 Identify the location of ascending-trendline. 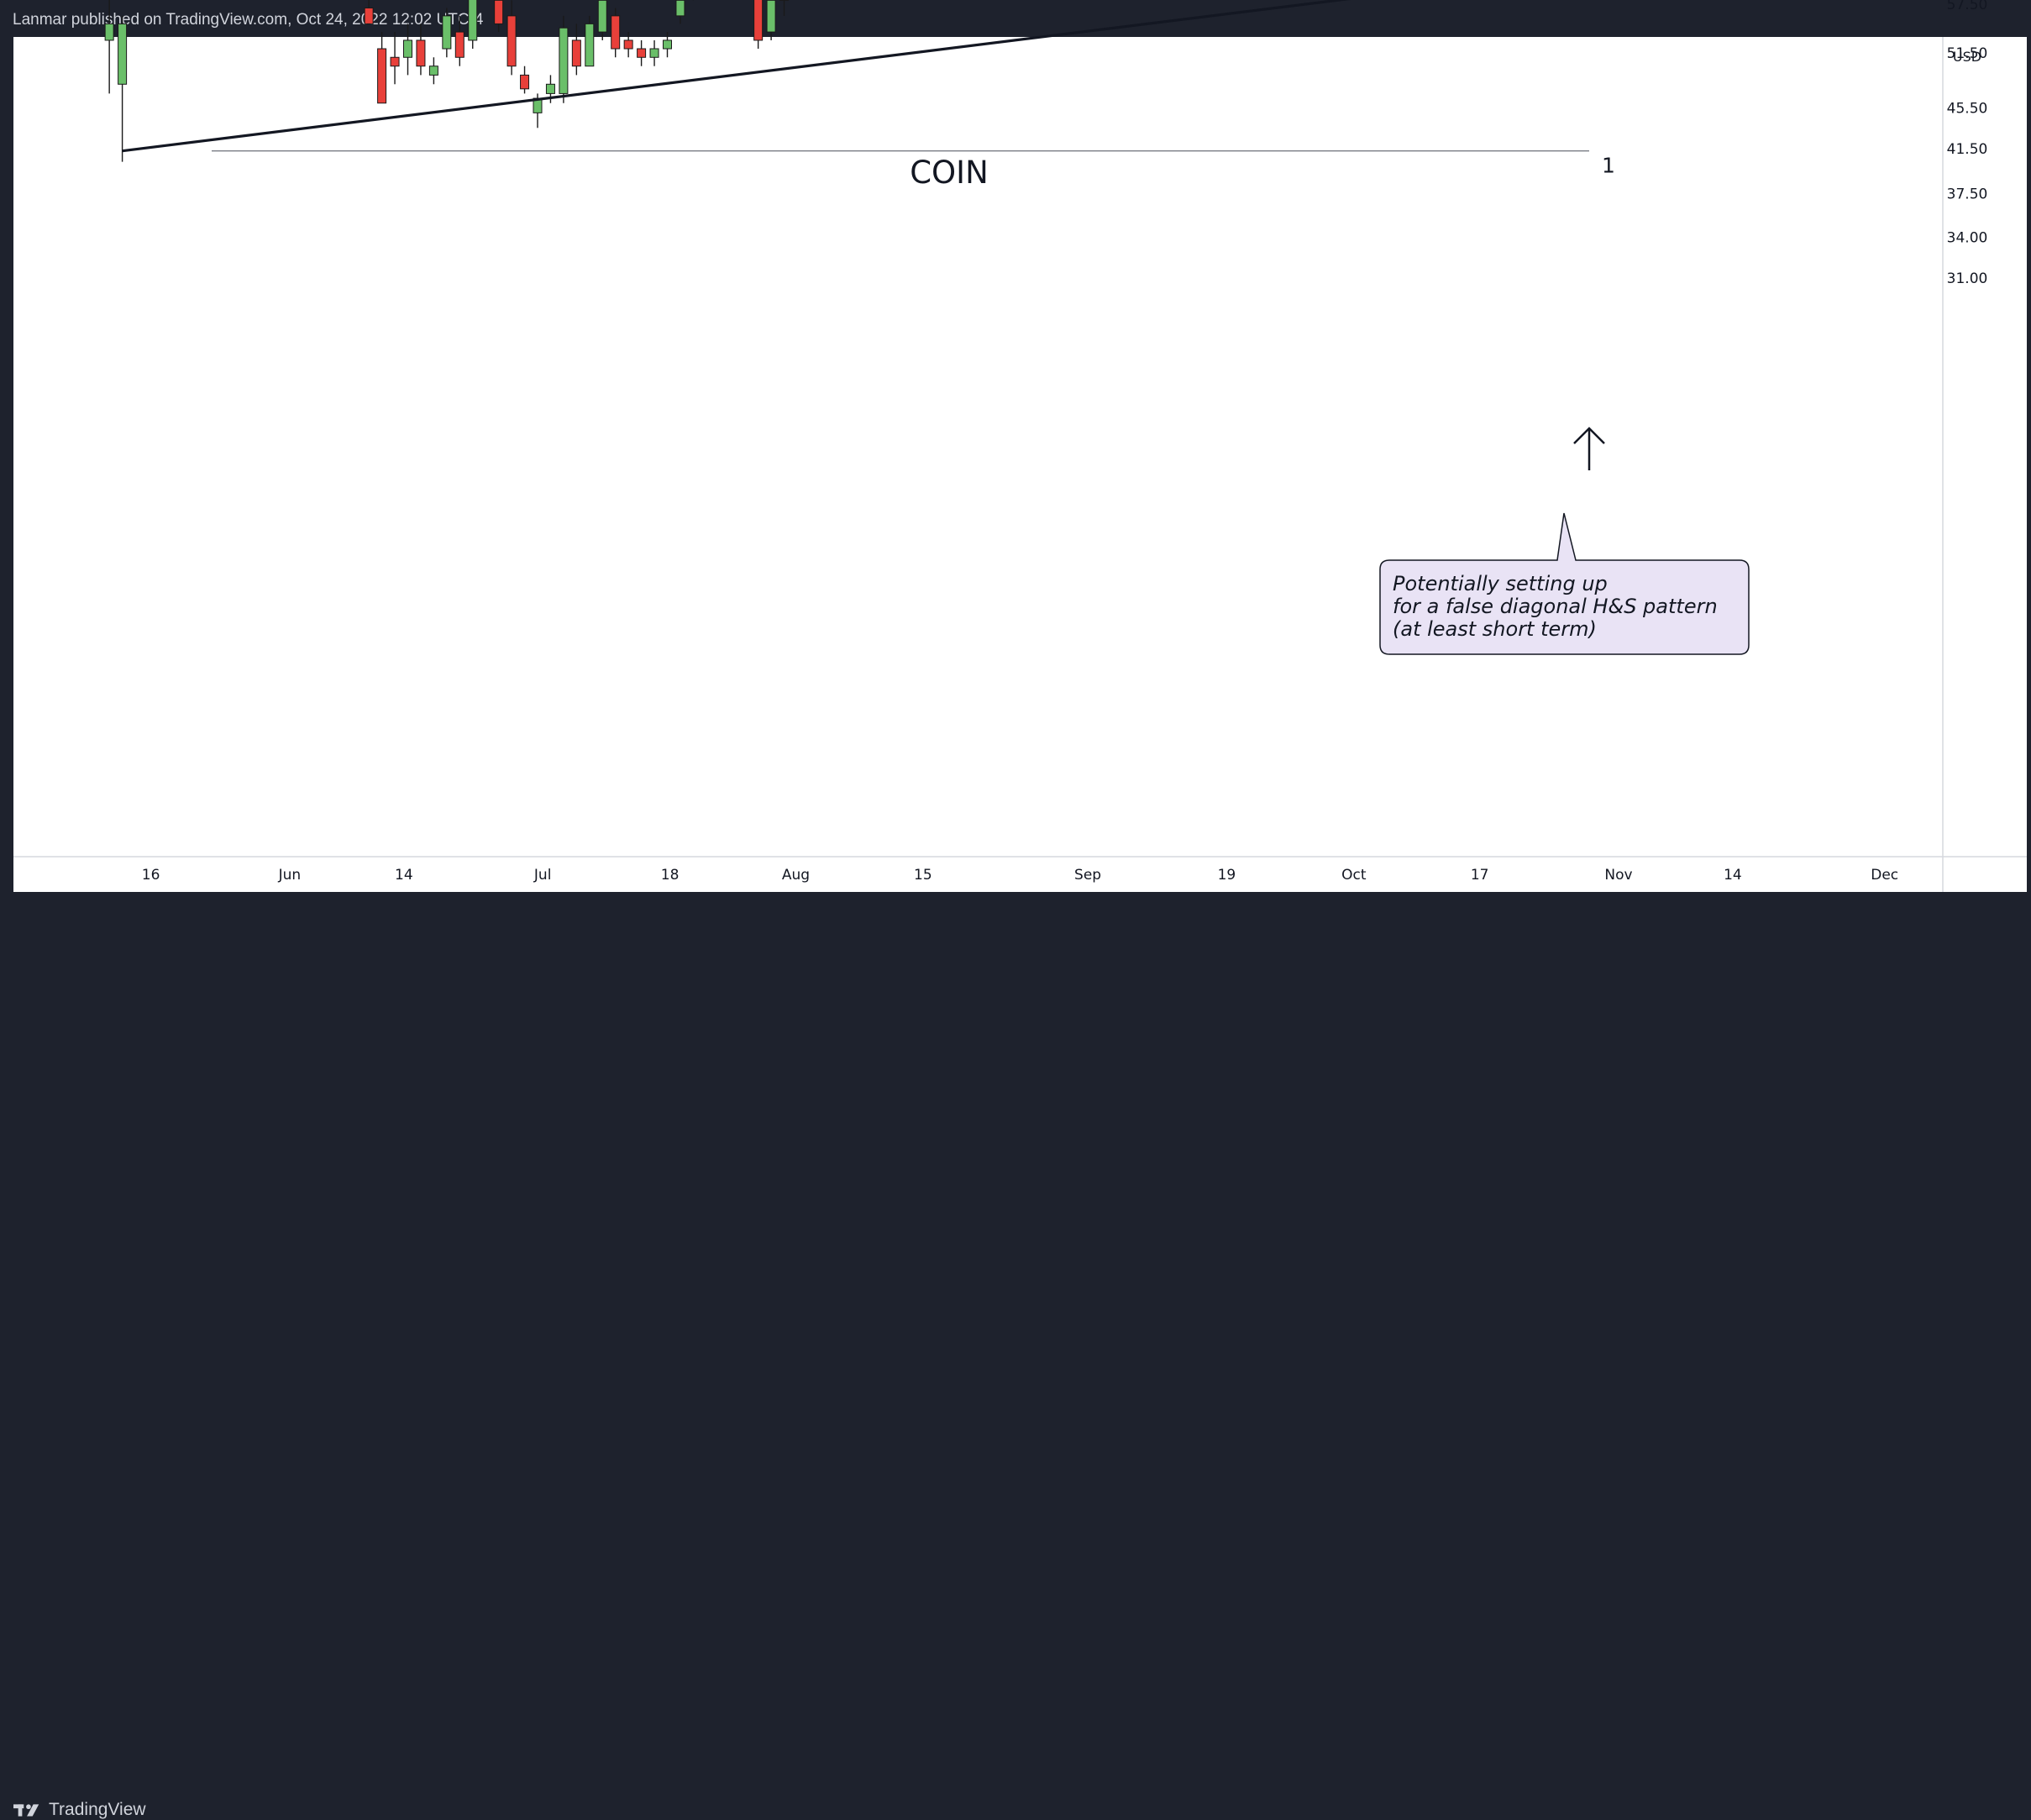
(849, 75).